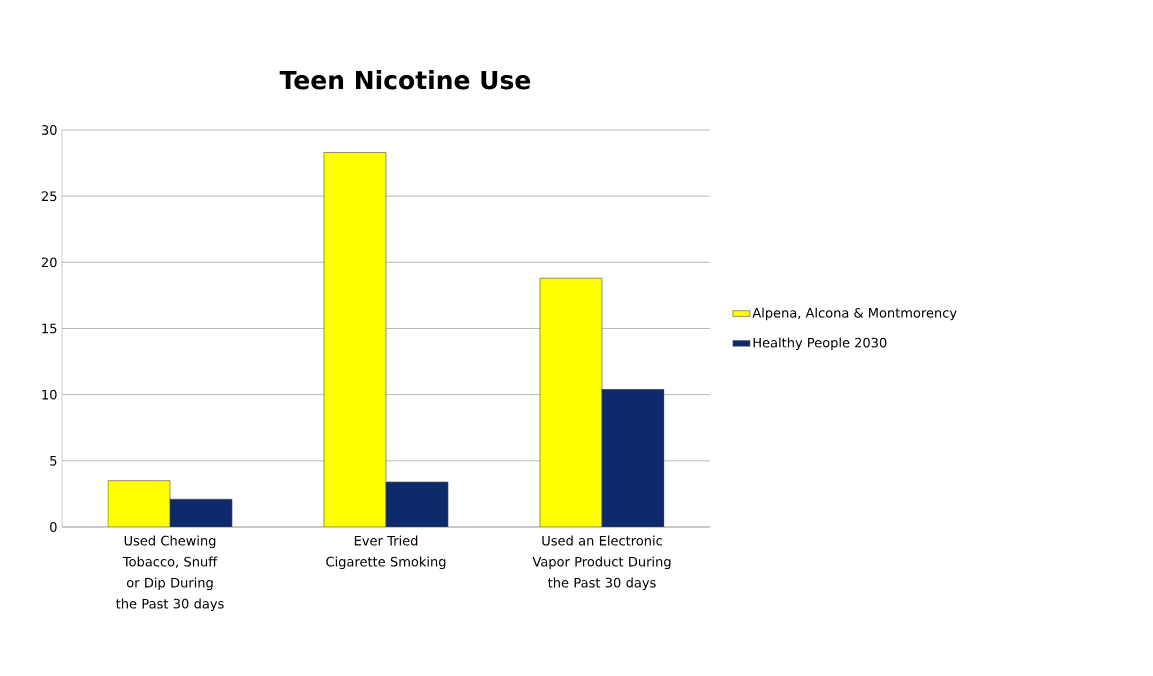  I want to click on y-tick-label: 10, so click(49, 394).